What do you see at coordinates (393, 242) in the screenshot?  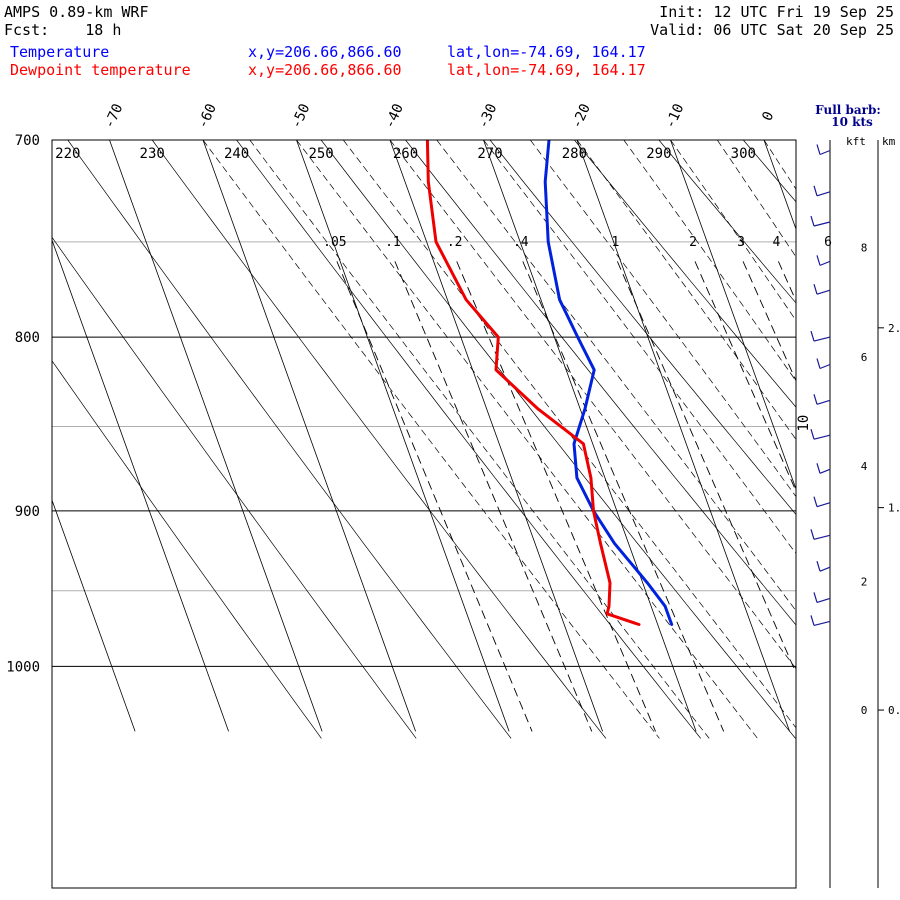 I see `mixing-ratio-label: .1` at bounding box center [393, 242].